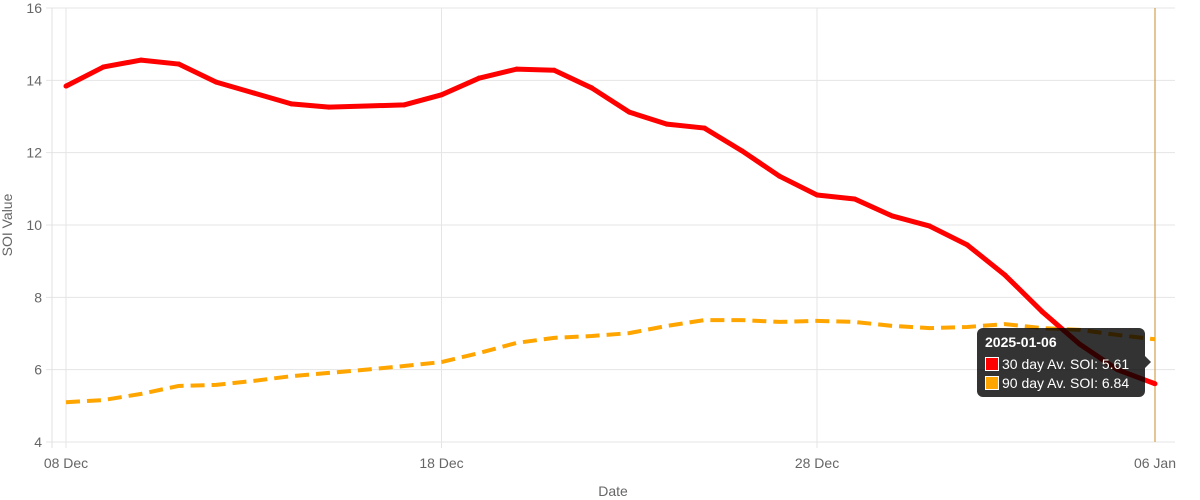 Image resolution: width=1200 pixels, height=500 pixels. What do you see at coordinates (38, 297) in the screenshot?
I see `y-tick-label: 8` at bounding box center [38, 297].